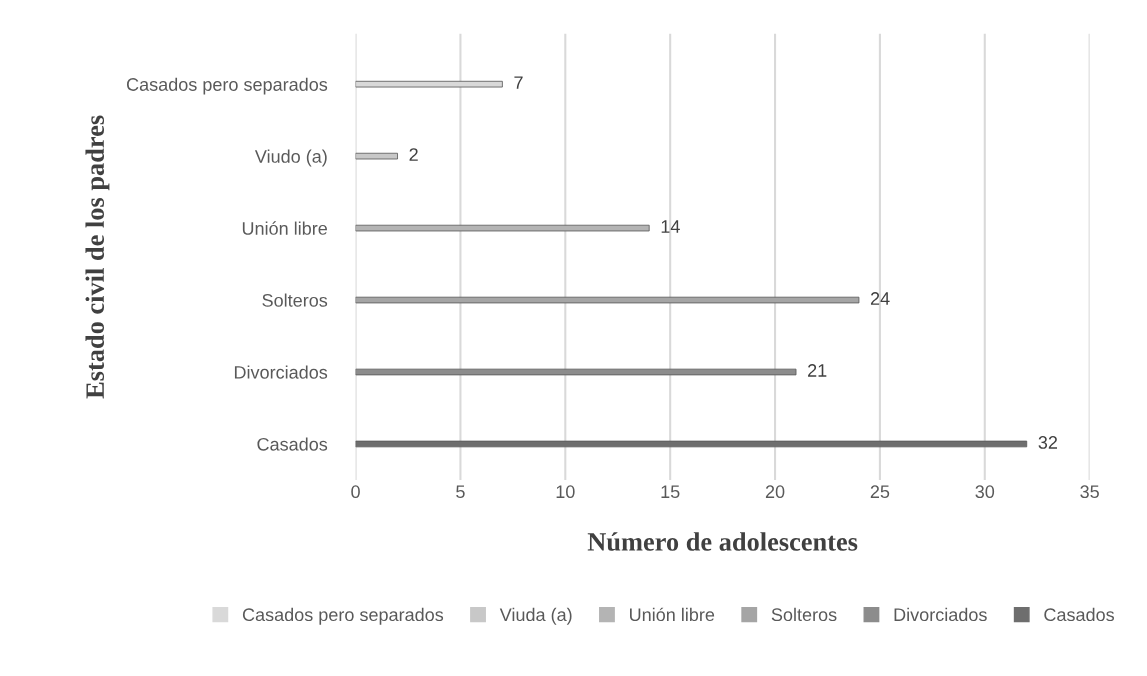  I want to click on y-axis-title: Estado civil de los padres, so click(97, 257).